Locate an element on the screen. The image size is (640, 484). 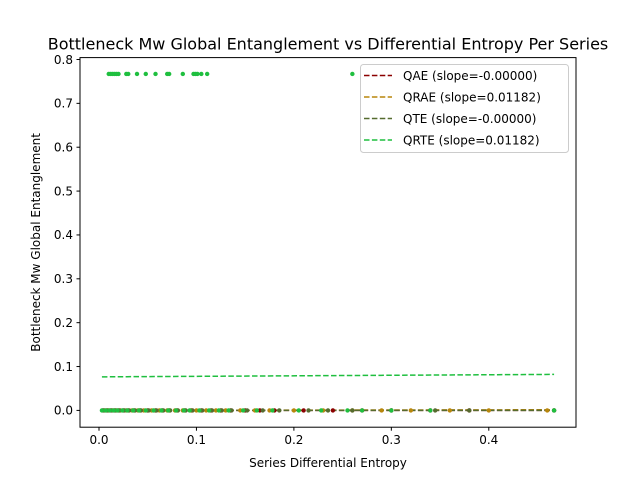
y-axis-label: Bottleneck Mw Global Entanglement is located at coordinates (36, 242).